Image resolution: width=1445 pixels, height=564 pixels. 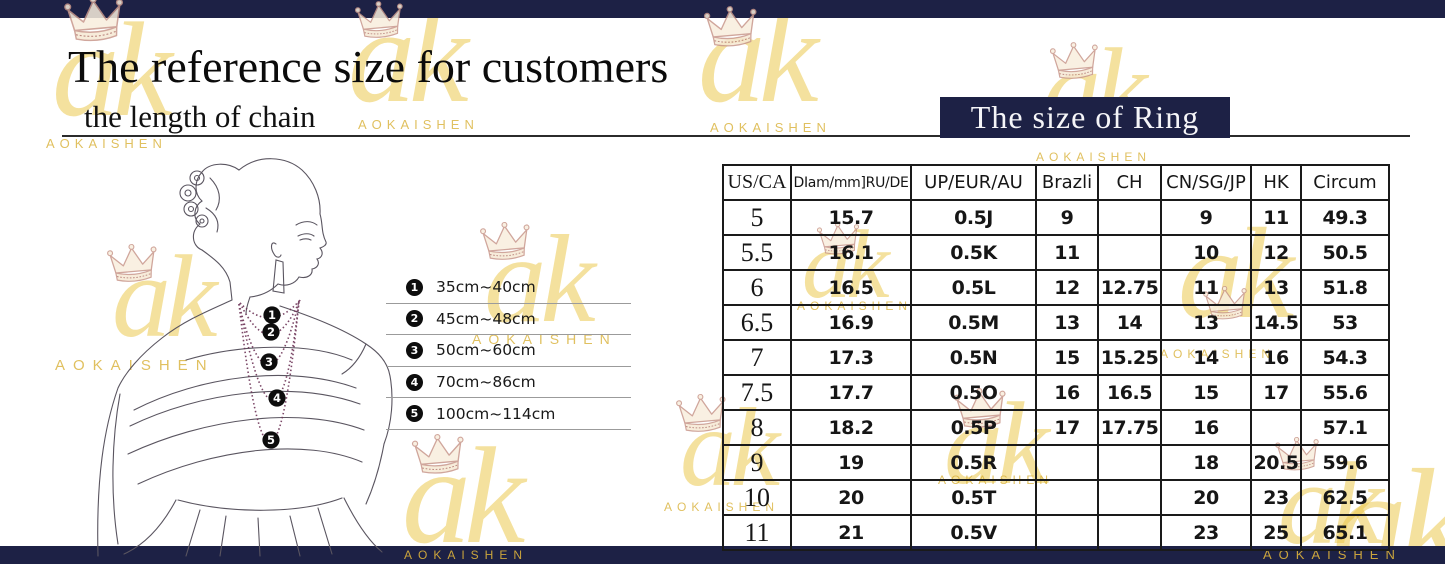 What do you see at coordinates (1206, 182) in the screenshot?
I see `ring-table-header-cell: CN/SG/JP` at bounding box center [1206, 182].